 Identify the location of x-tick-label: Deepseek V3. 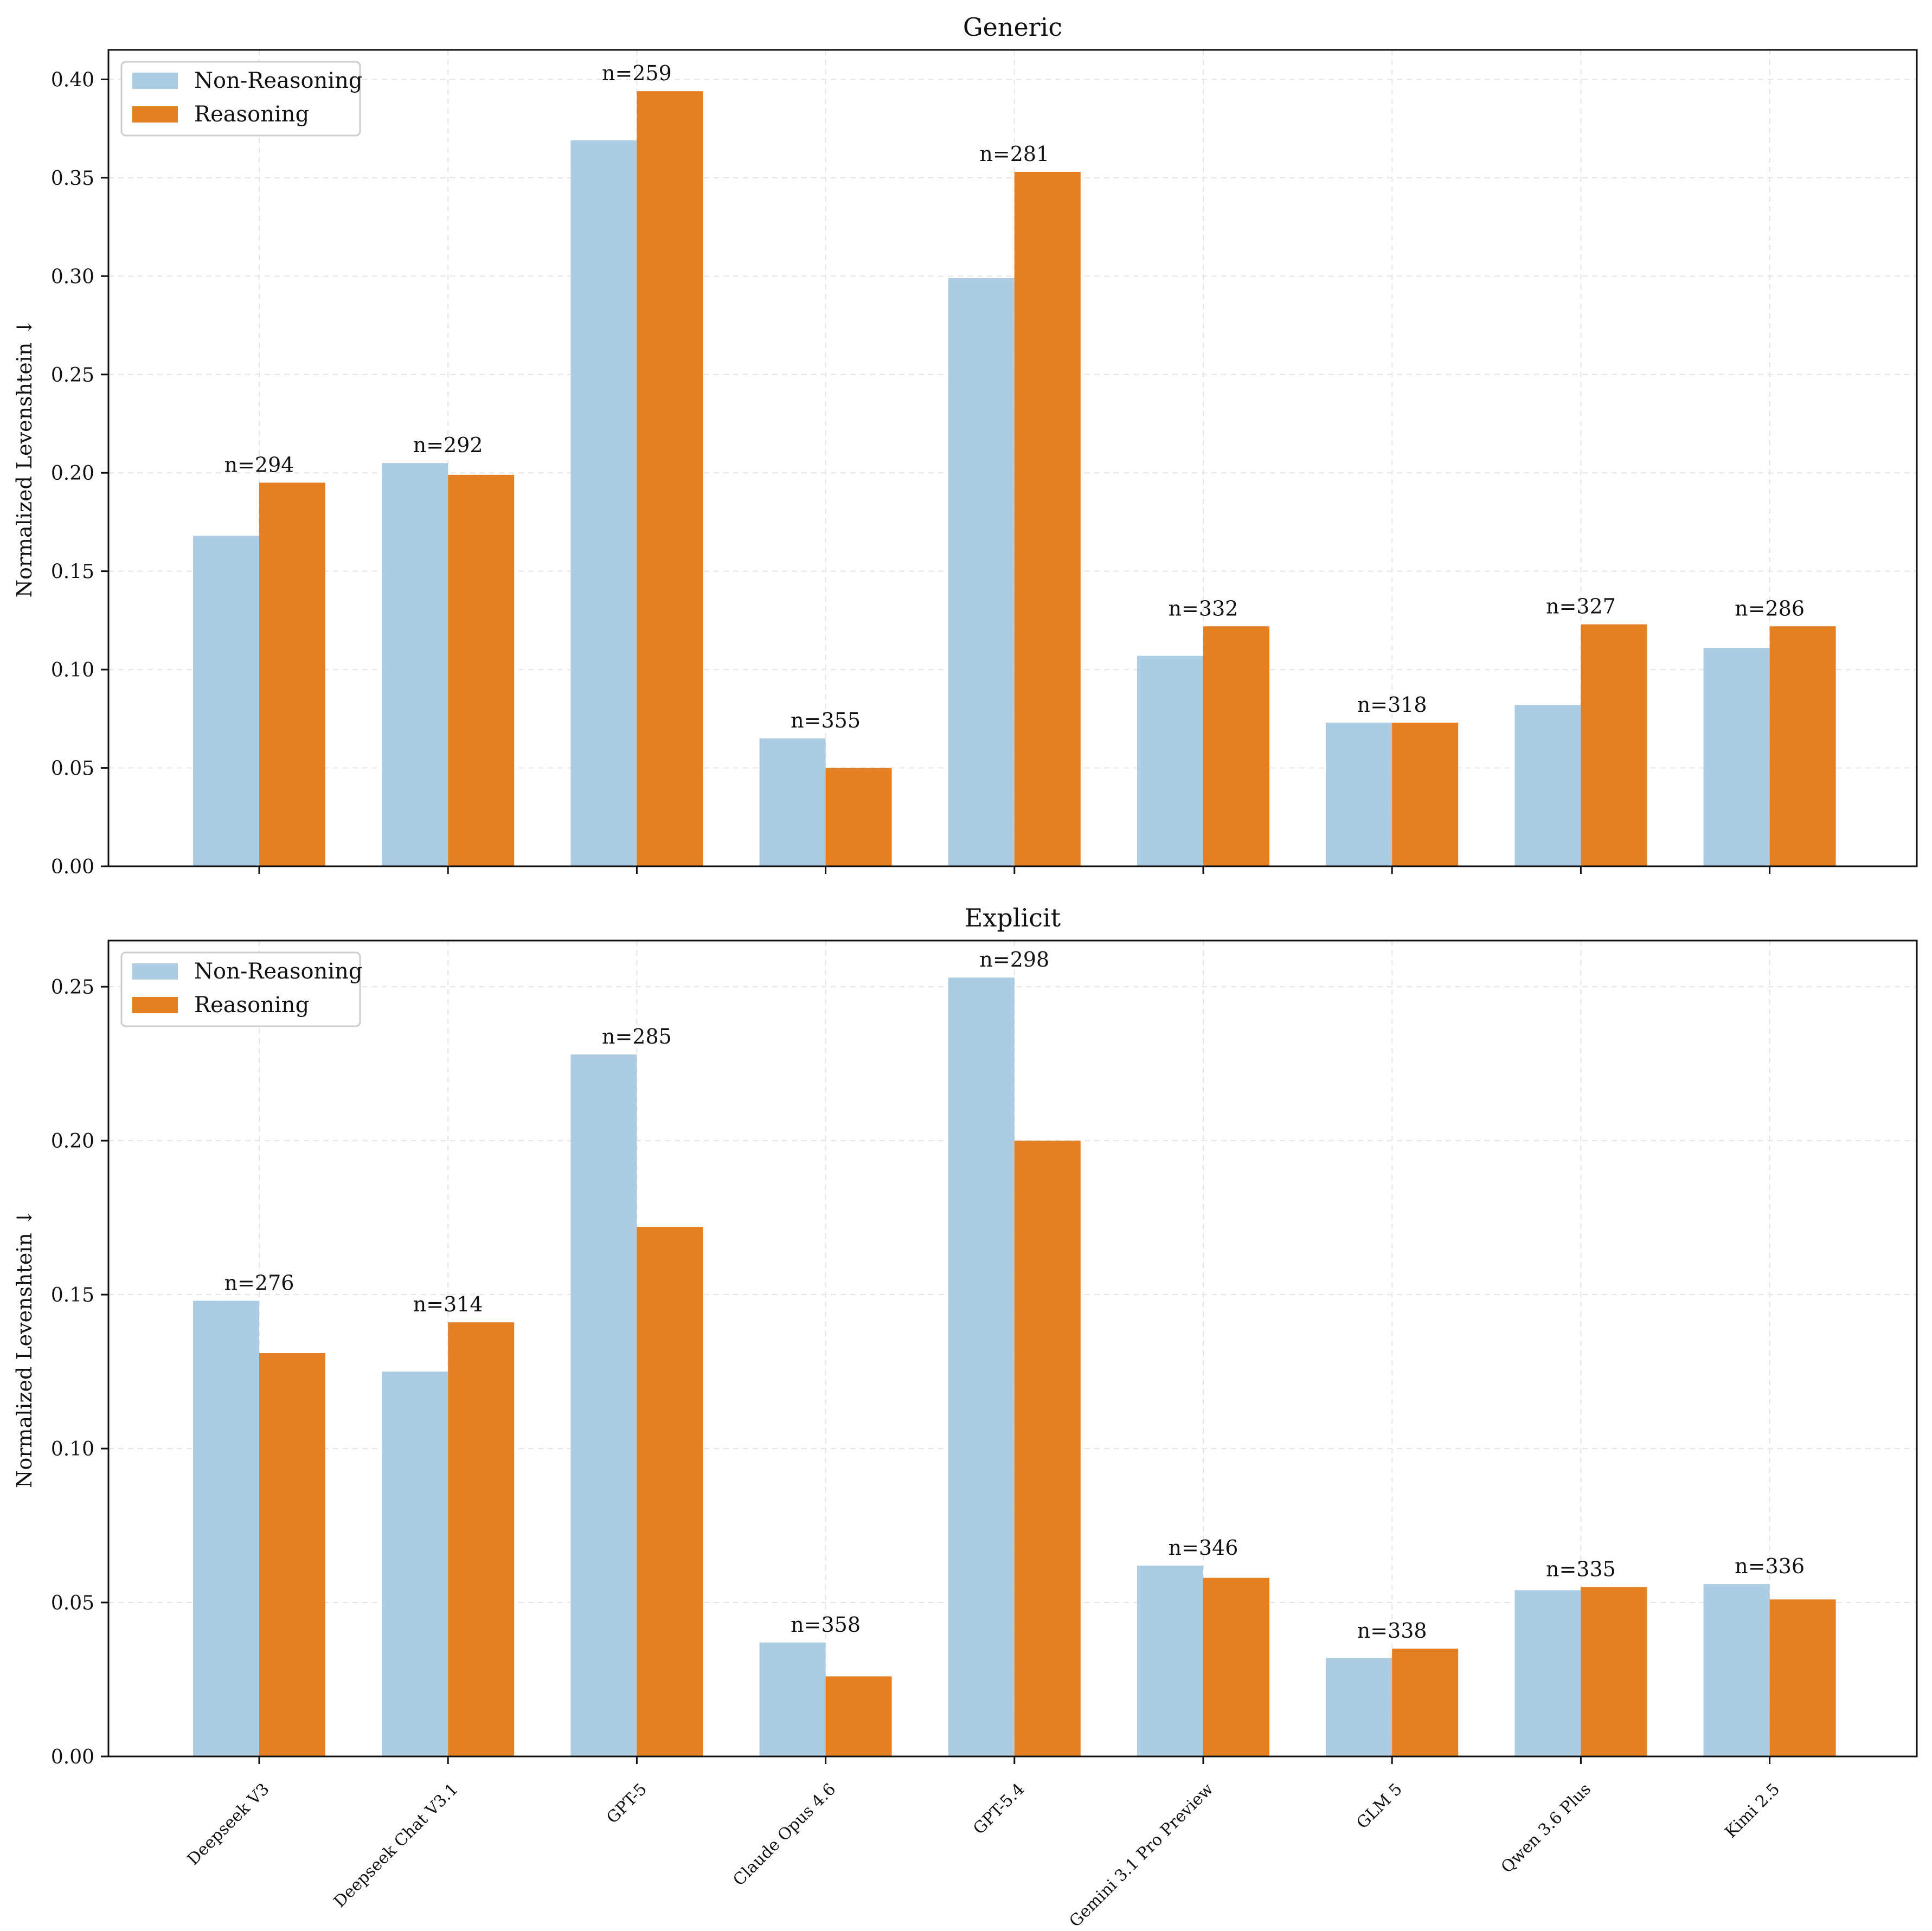
(228, 1824).